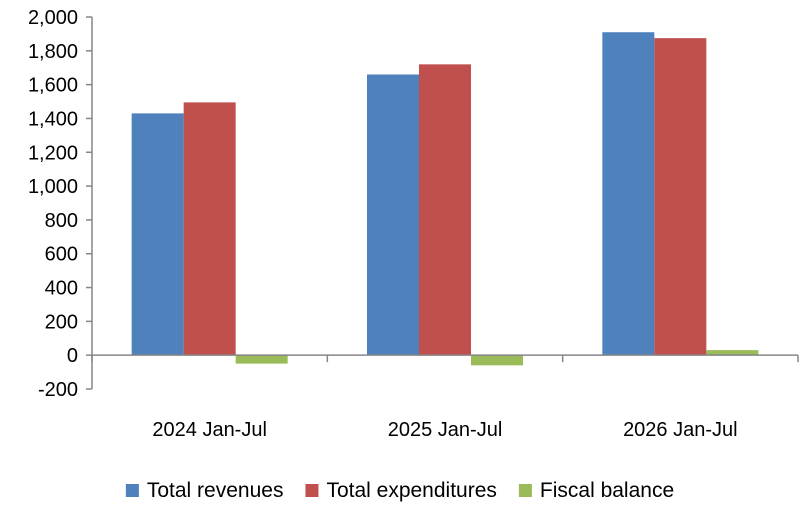 This screenshot has width=800, height=515. What do you see at coordinates (53, 153) in the screenshot?
I see `y-tick-label: 1,200` at bounding box center [53, 153].